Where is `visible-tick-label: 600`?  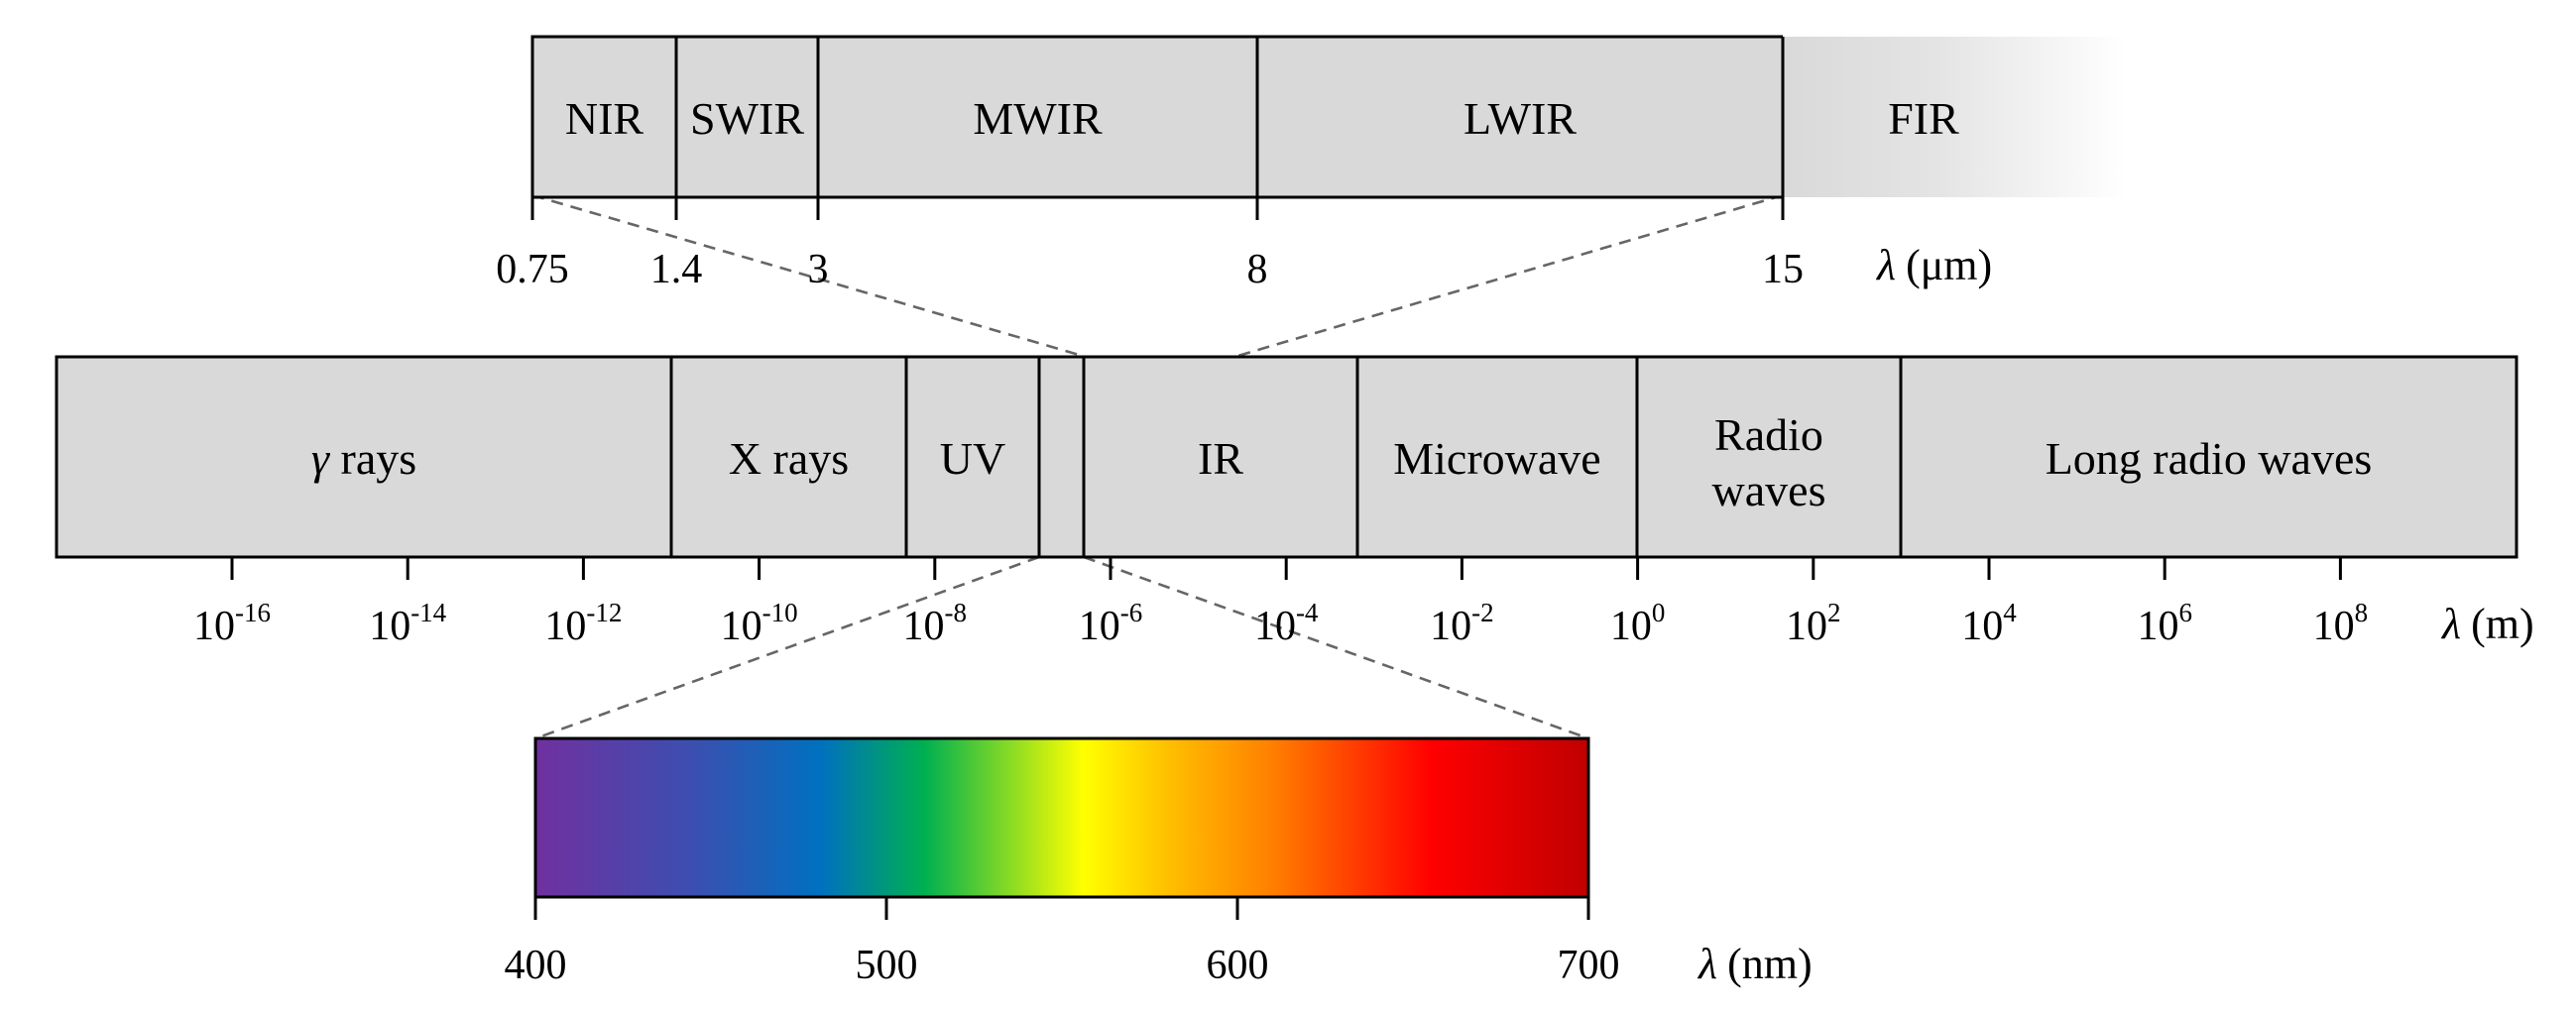 visible-tick-label: 600 is located at coordinates (1238, 966).